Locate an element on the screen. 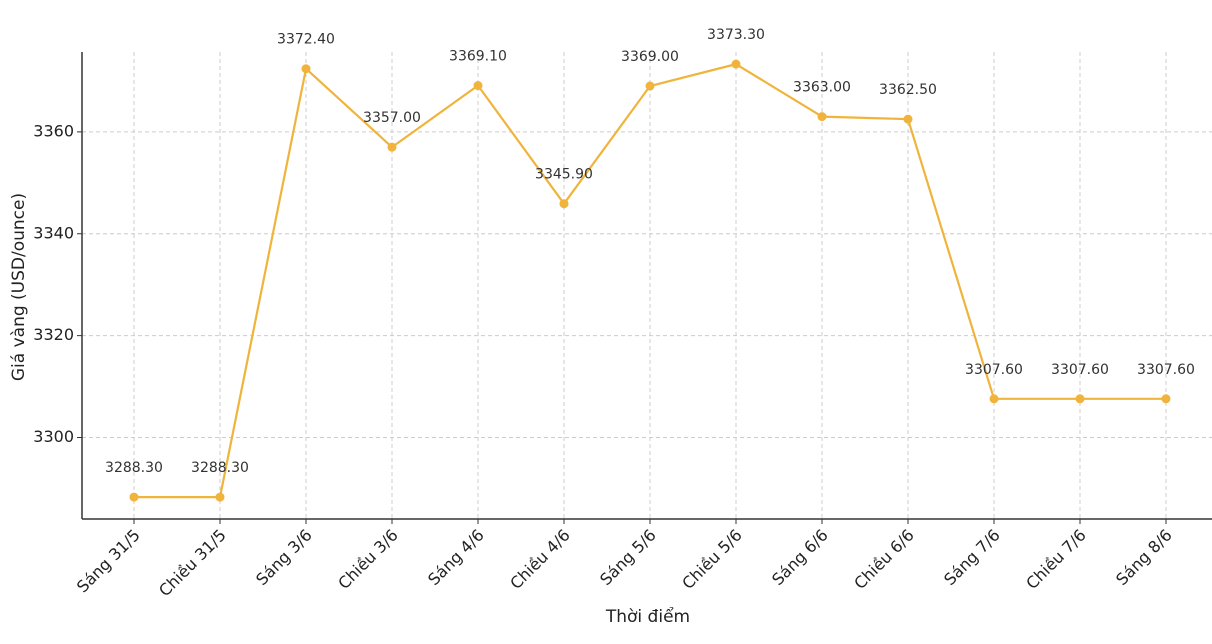  x-tick-label: Sáng 31/5 is located at coordinates (108, 560).